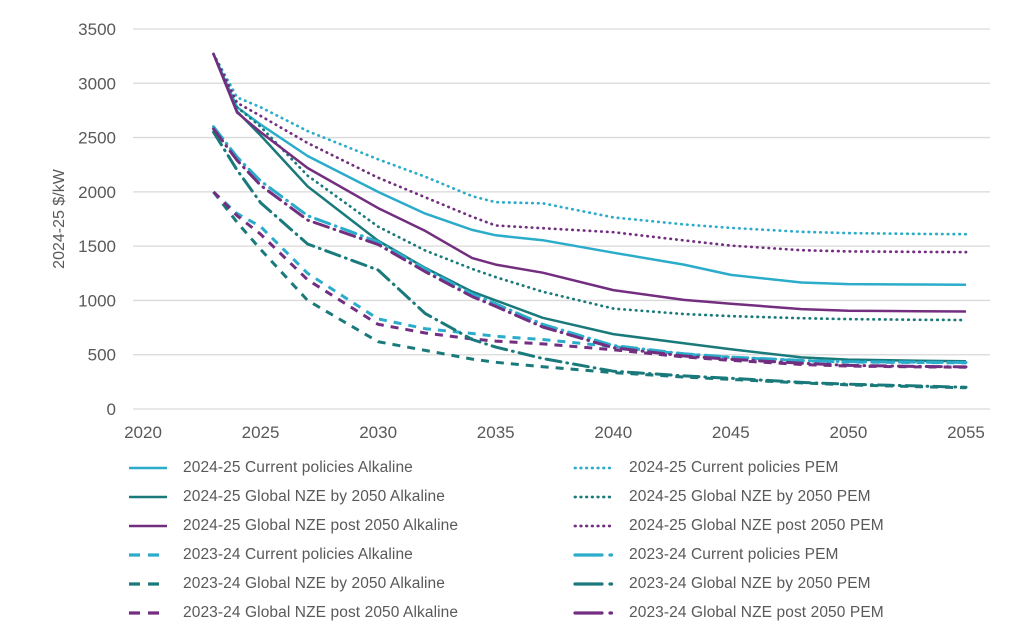 Image resolution: width=1024 pixels, height=636 pixels. Describe the element at coordinates (378, 432) in the screenshot. I see `x-tick-label: 2030` at that location.